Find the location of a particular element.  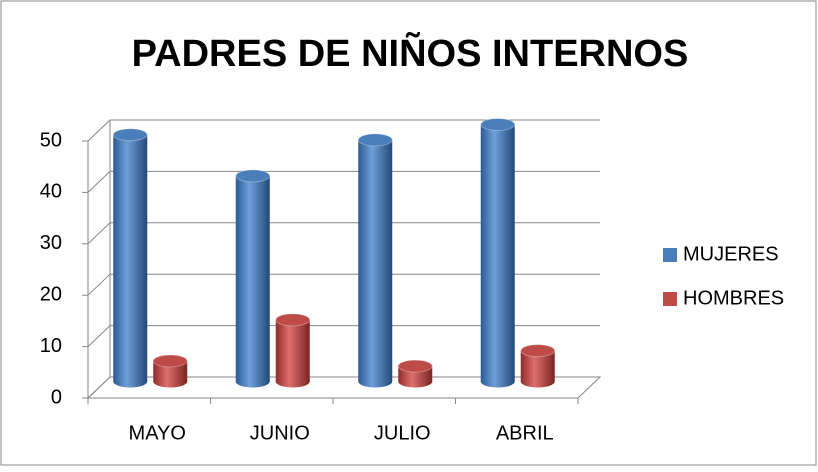

chart-title: PADRES DE NIÑOS INTERNOS is located at coordinates (410, 53).